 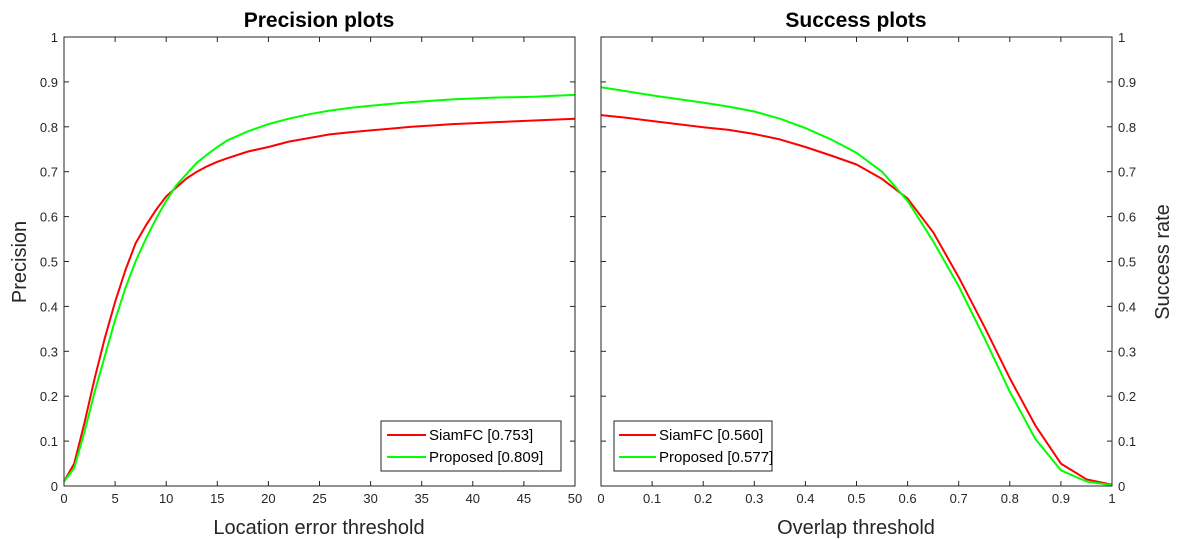 What do you see at coordinates (481, 435) in the screenshot?
I see `precision-legend-label-siamfc: SiamFC [0.753]` at bounding box center [481, 435].